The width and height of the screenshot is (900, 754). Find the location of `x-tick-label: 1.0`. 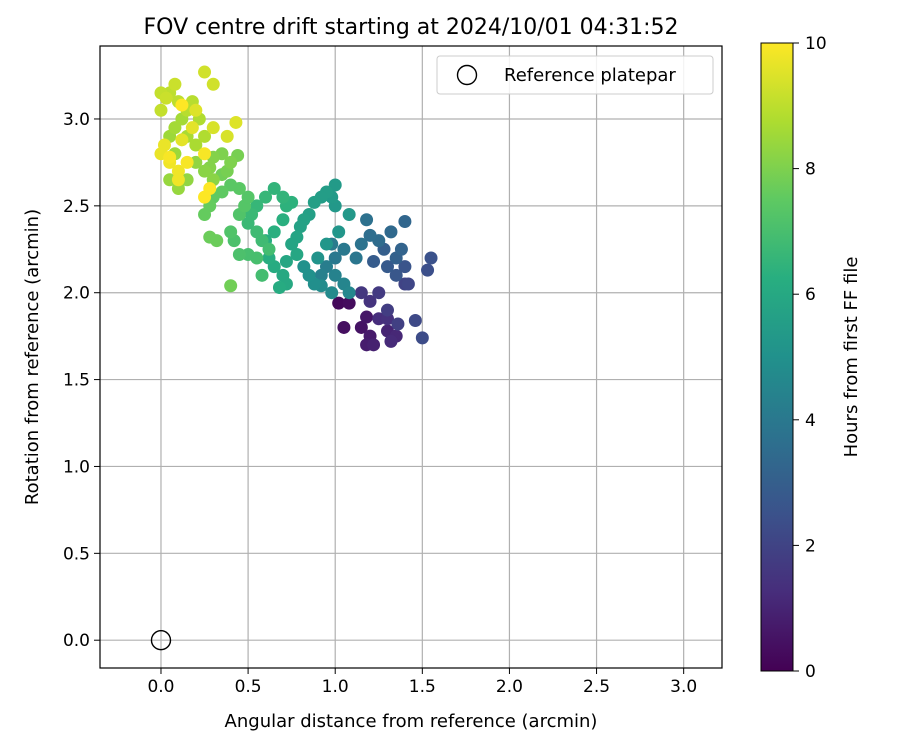

x-tick-label: 1.0 is located at coordinates (335, 687).